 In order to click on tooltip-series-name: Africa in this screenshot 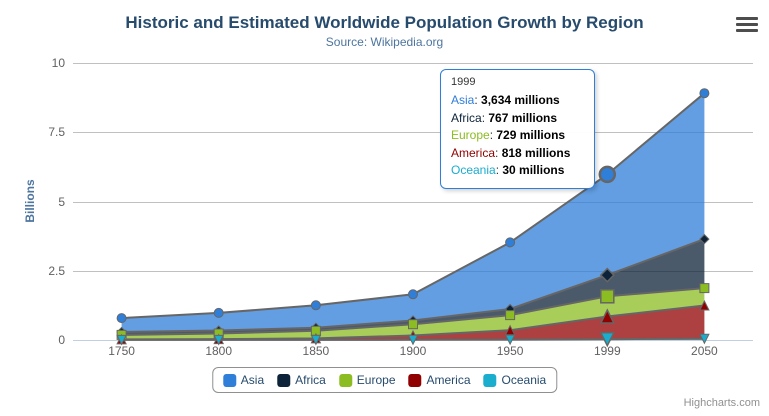, I will do `click(466, 117)`.